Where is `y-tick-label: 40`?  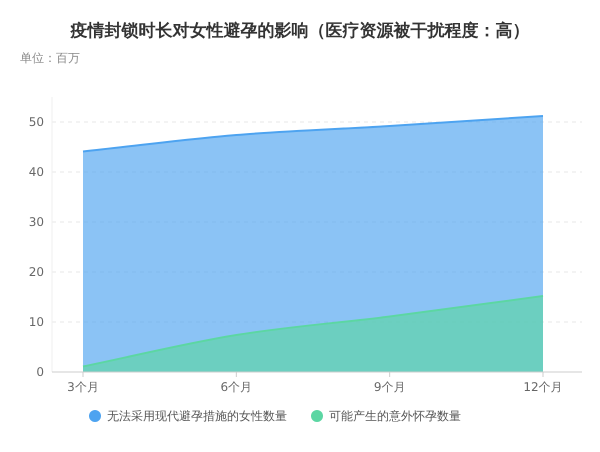 y-tick-label: 40 is located at coordinates (36, 172).